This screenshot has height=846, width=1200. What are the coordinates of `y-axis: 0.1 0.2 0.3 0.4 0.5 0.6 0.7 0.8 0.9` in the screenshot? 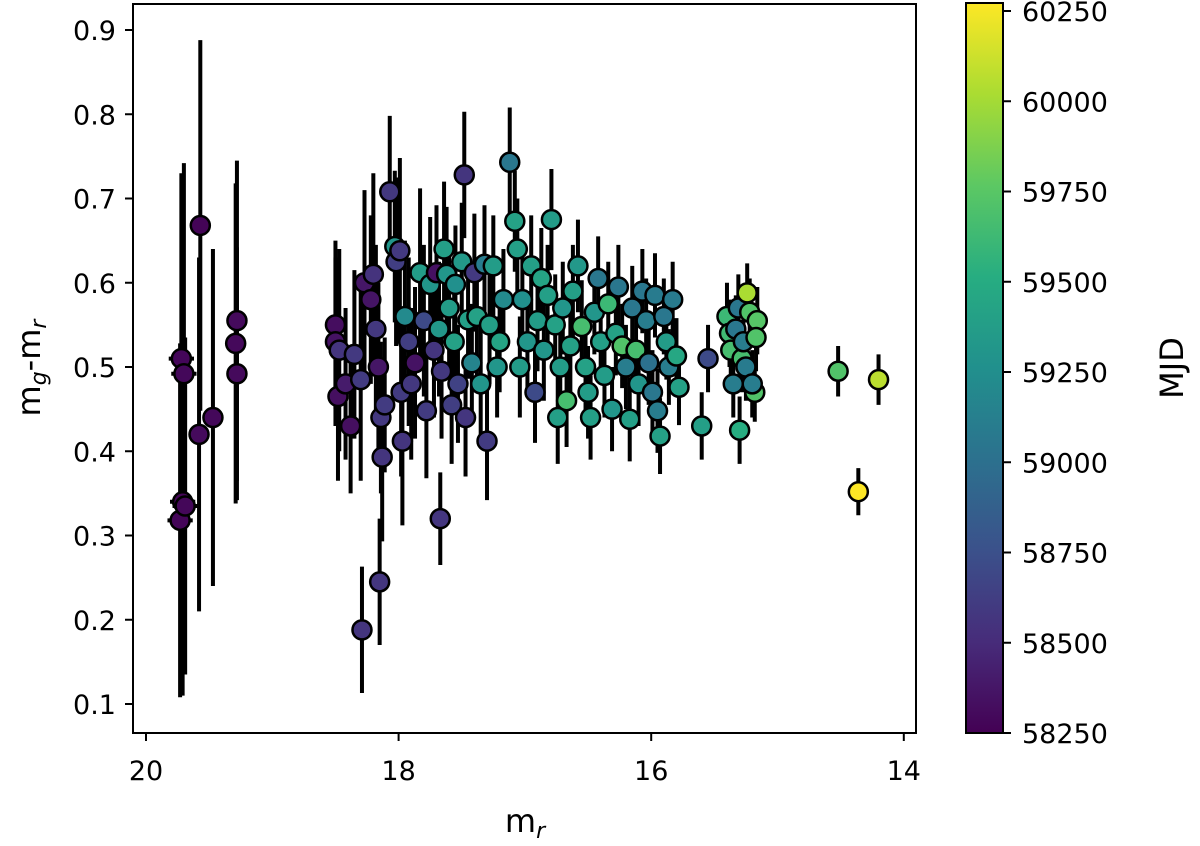 It's located at (103, 368).